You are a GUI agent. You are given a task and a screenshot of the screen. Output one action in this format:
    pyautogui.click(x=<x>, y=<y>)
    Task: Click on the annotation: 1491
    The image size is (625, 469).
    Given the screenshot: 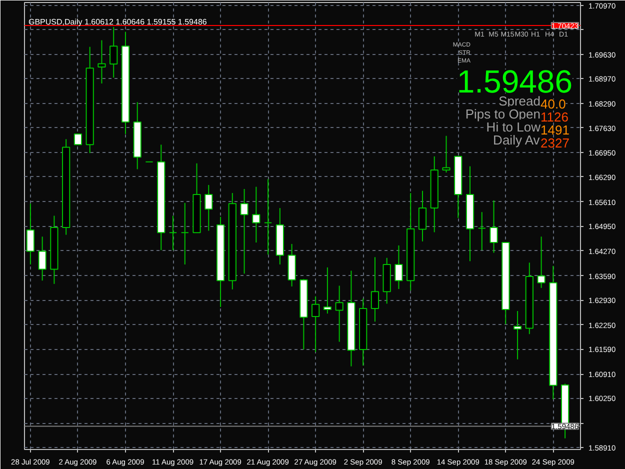 What is the action you would take?
    pyautogui.click(x=555, y=130)
    